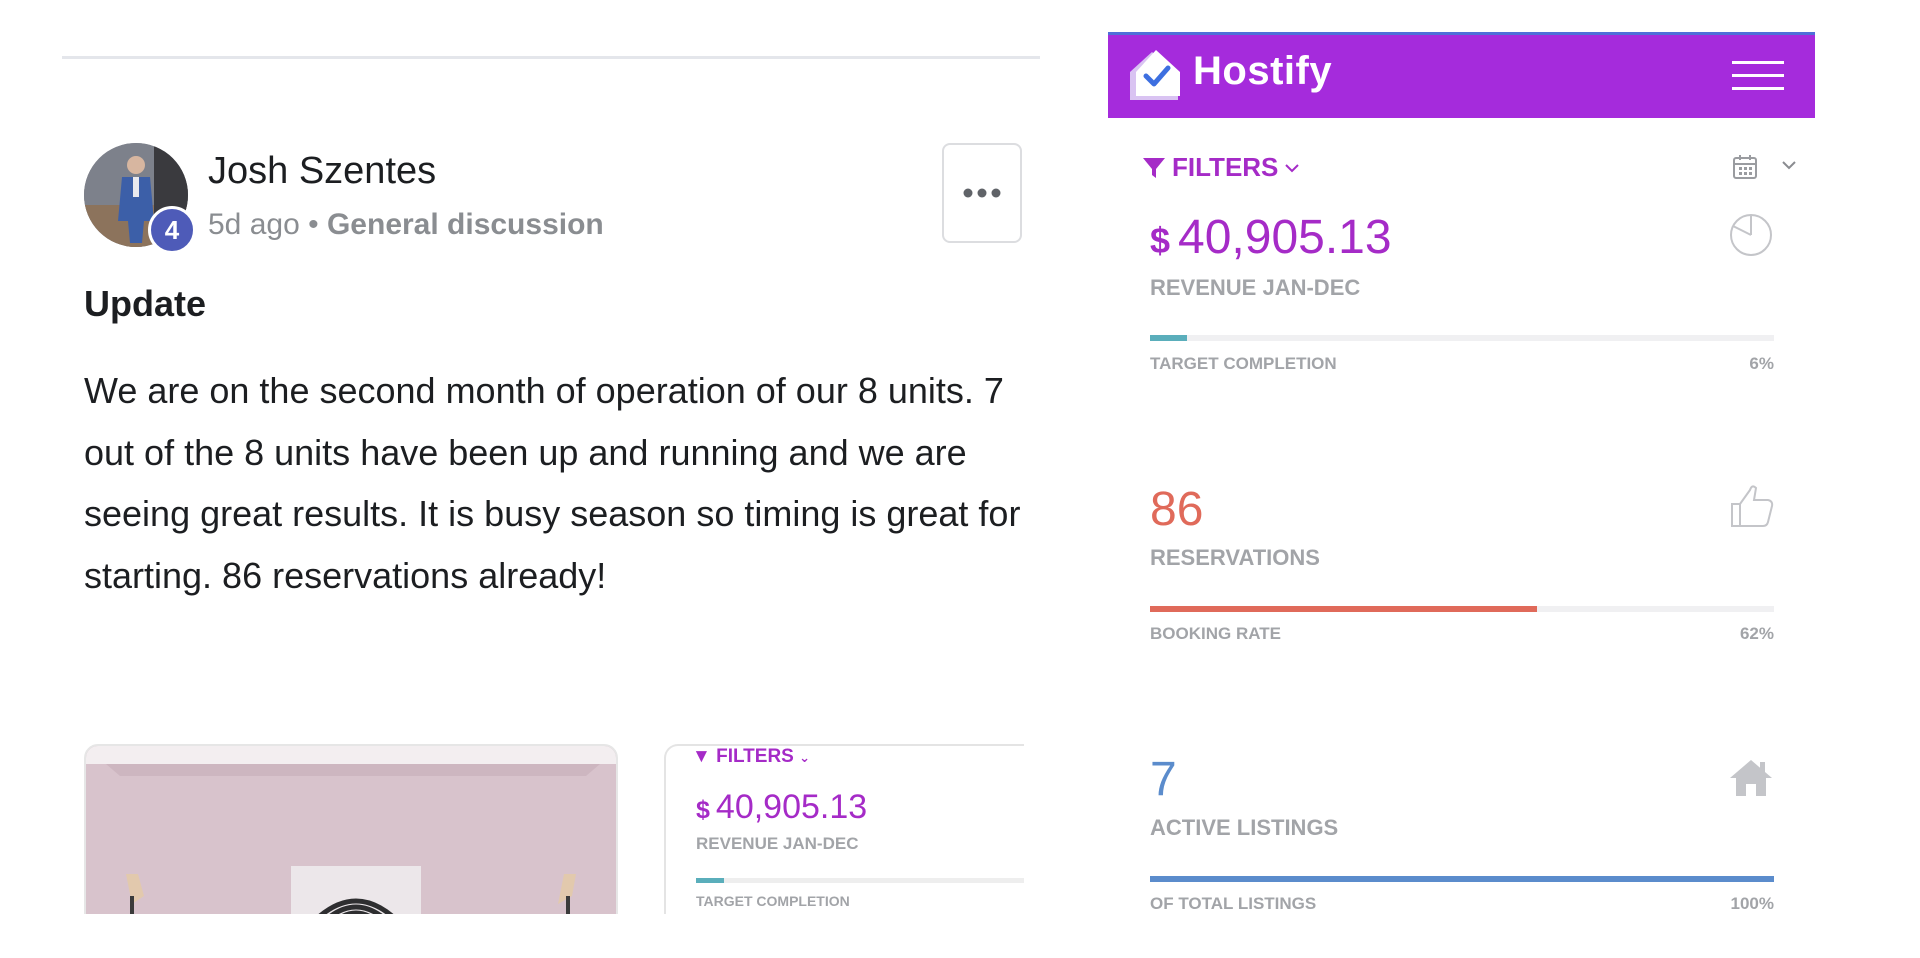 This screenshot has height=958, width=1920. Describe the element at coordinates (1243, 363) in the screenshot. I see `target-completion-label: TARGET COMPLETION` at that location.